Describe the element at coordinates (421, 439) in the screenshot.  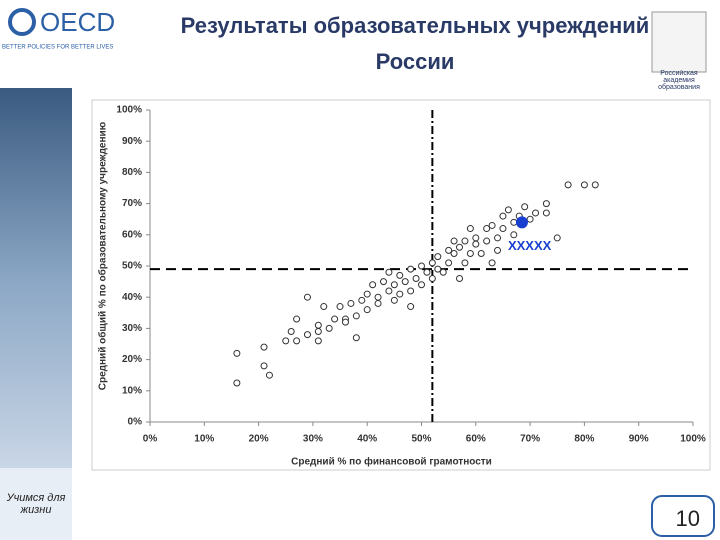
I see `x-tick-label: 50%` at that location.